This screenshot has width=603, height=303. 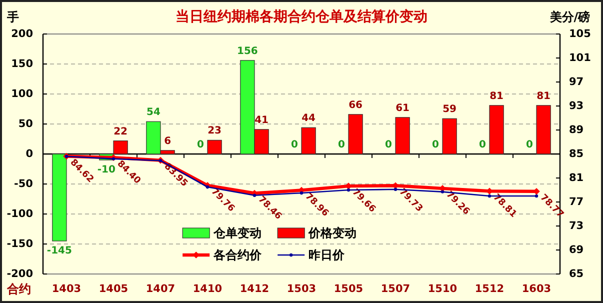 I want to click on y-tick-label: 0, so click(x=29, y=154).